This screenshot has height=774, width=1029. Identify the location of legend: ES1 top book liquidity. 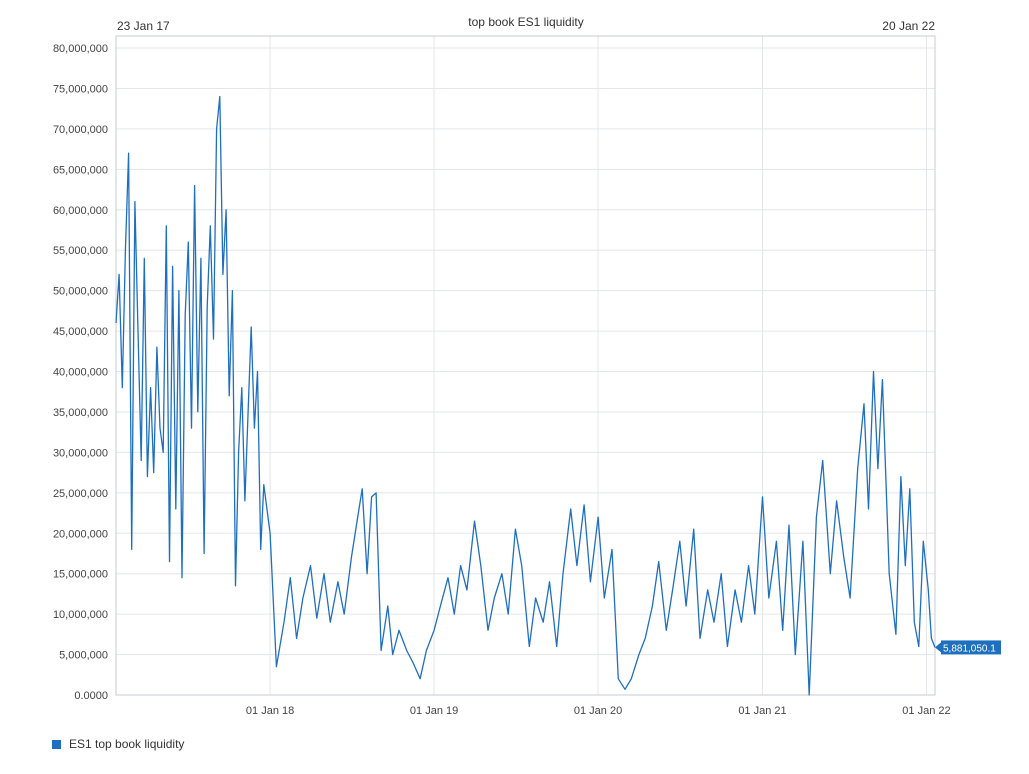
(118, 744).